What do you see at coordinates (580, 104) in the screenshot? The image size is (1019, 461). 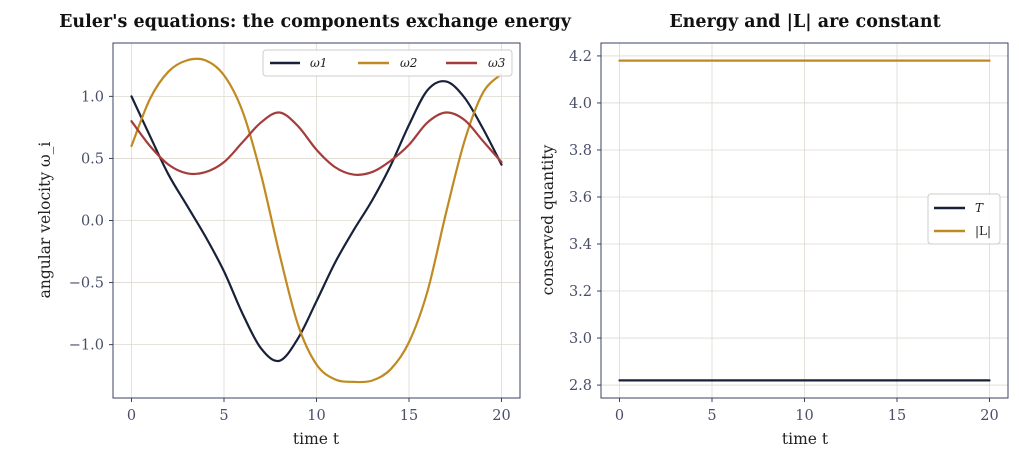 I see `y-tick-label: 4.0` at bounding box center [580, 104].